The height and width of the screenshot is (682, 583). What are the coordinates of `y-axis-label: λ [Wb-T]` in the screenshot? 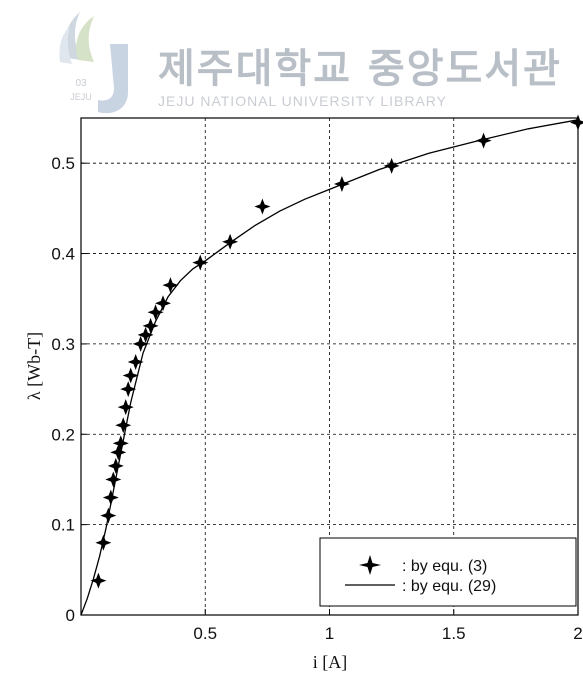 It's located at (34, 366).